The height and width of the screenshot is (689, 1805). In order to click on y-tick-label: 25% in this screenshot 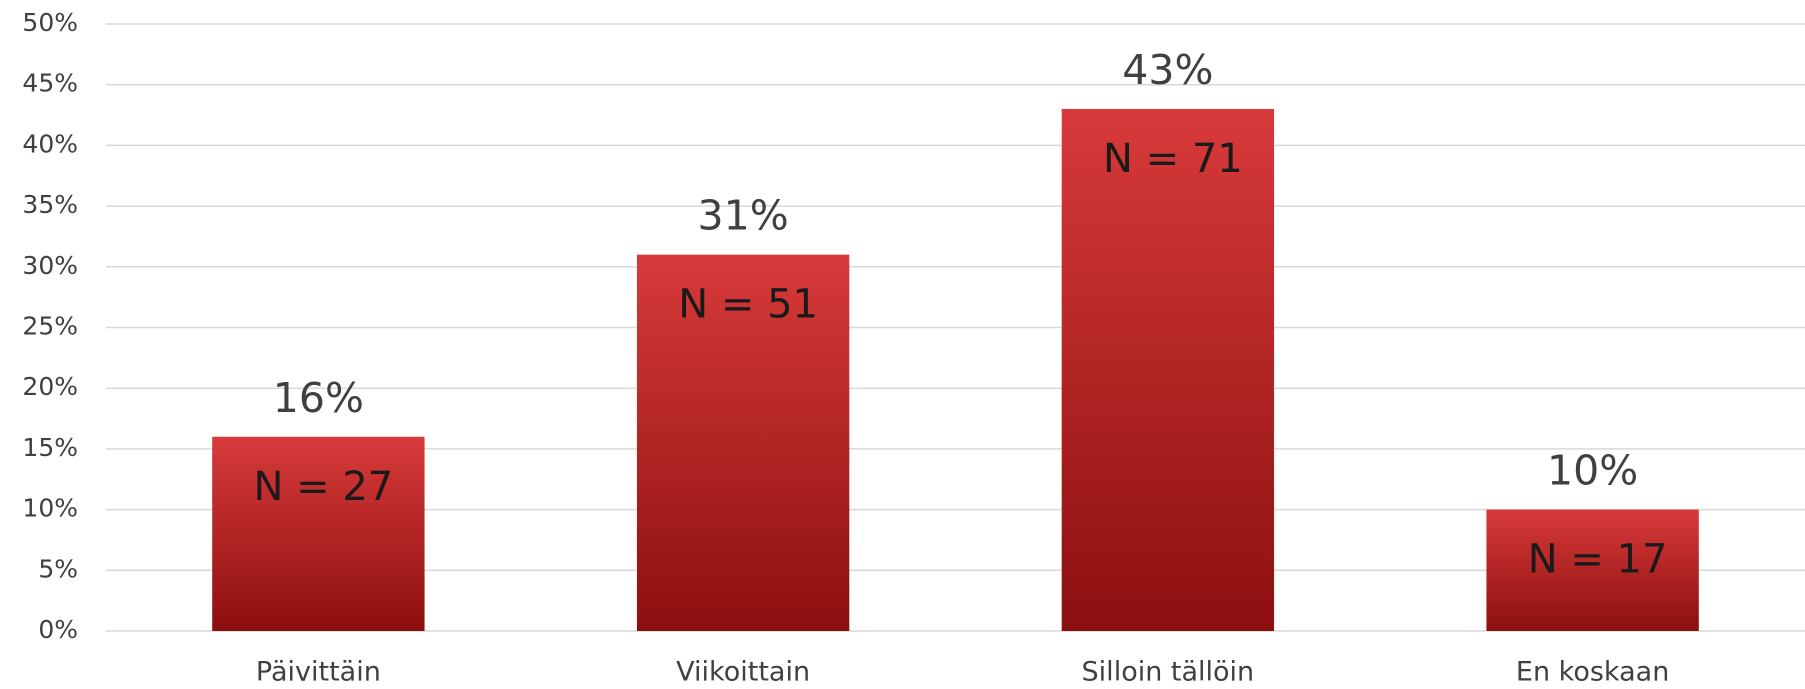, I will do `click(50, 326)`.